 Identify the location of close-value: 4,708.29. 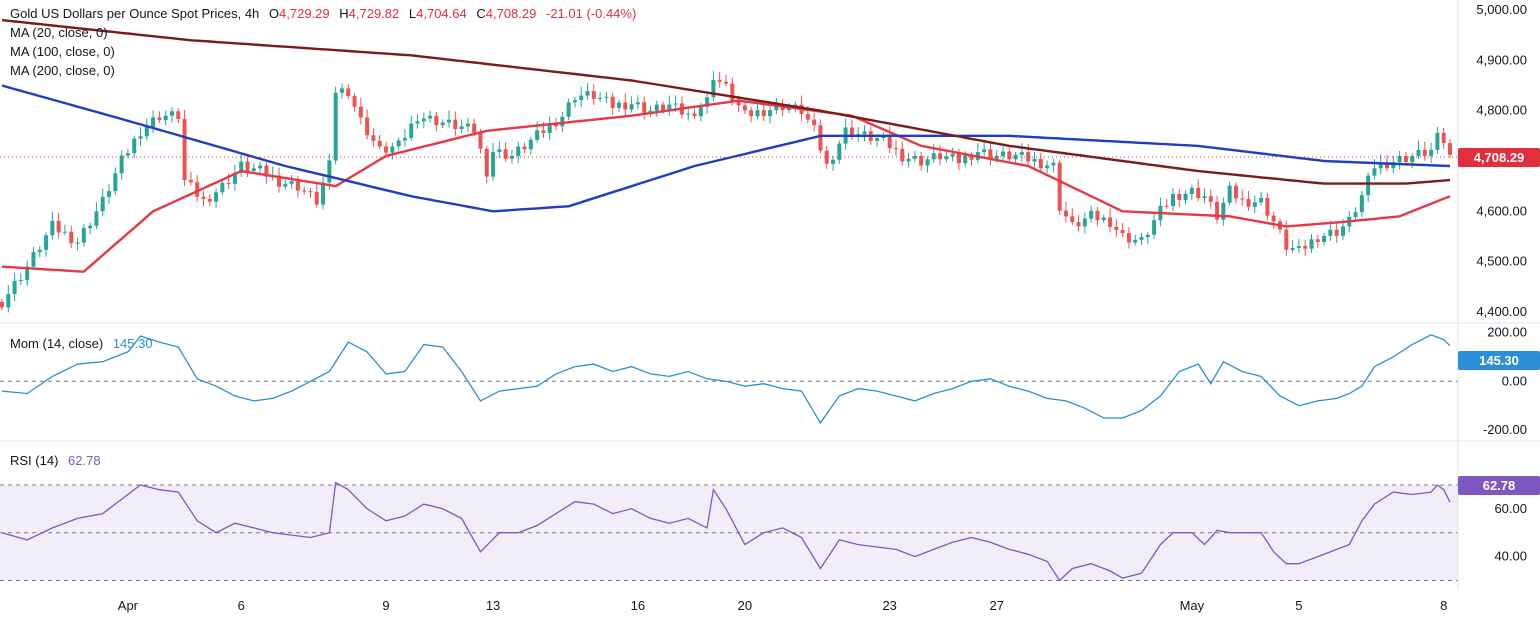
(511, 13).